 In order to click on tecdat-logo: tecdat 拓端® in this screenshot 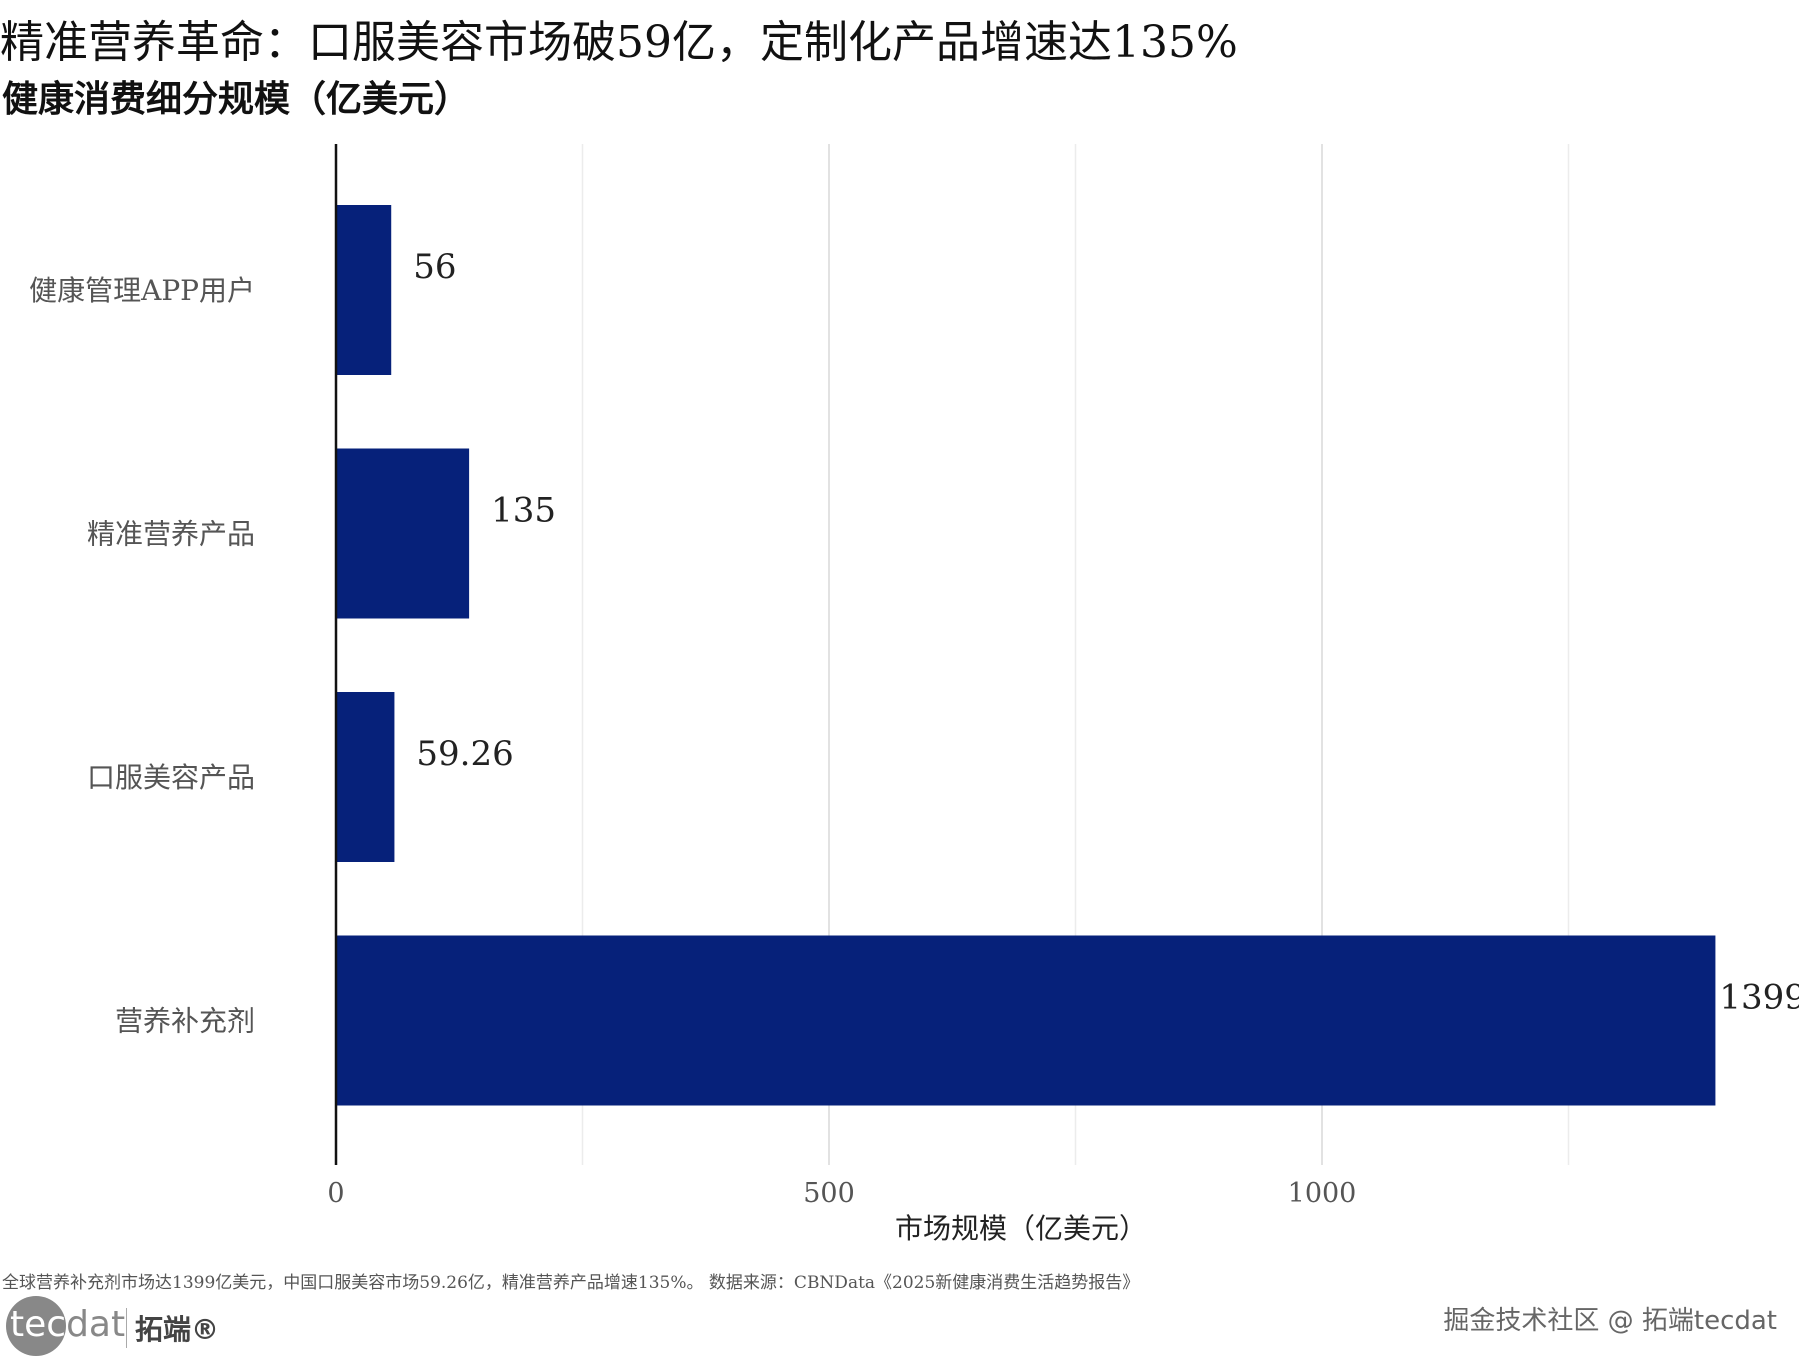, I will do `click(112, 1326)`.